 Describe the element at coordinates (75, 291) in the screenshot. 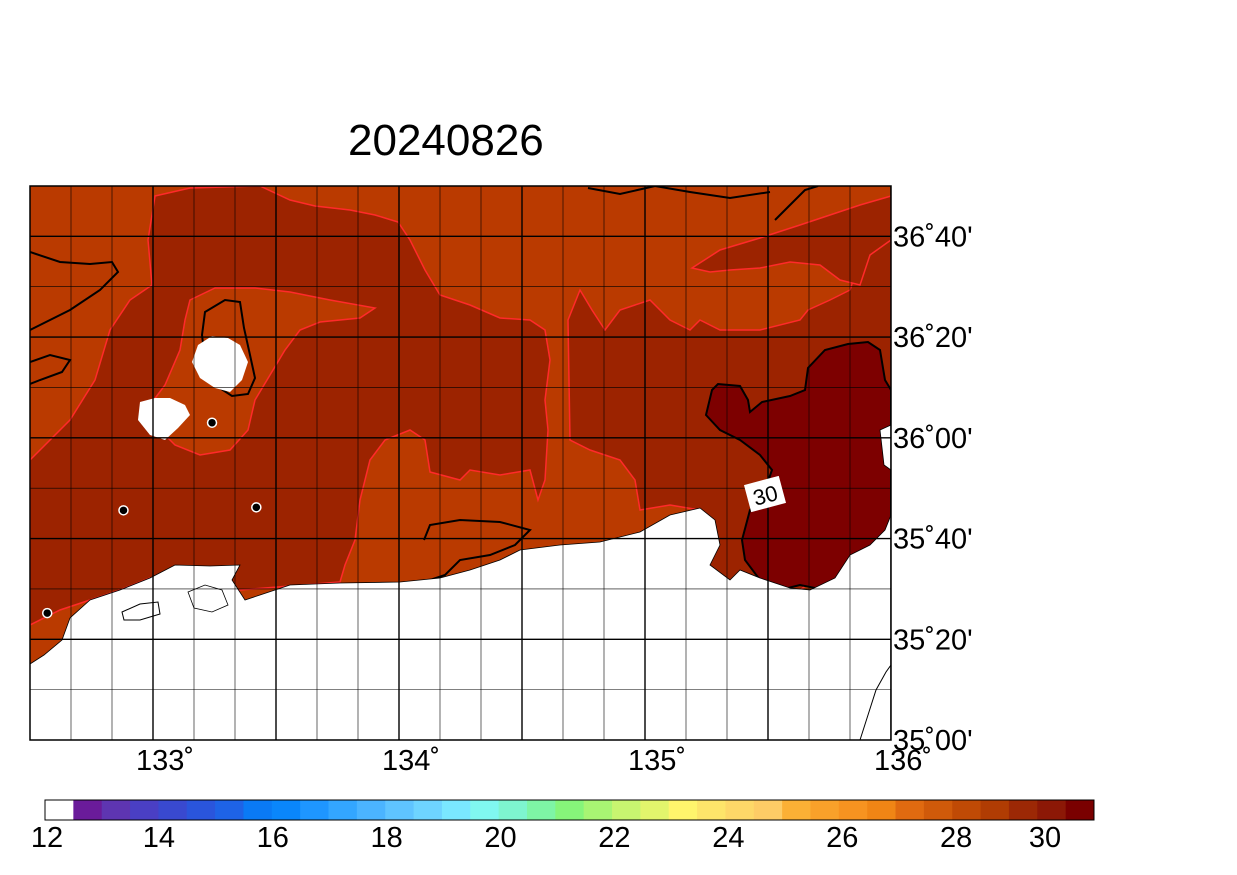

I see `contour-west-upper` at that location.